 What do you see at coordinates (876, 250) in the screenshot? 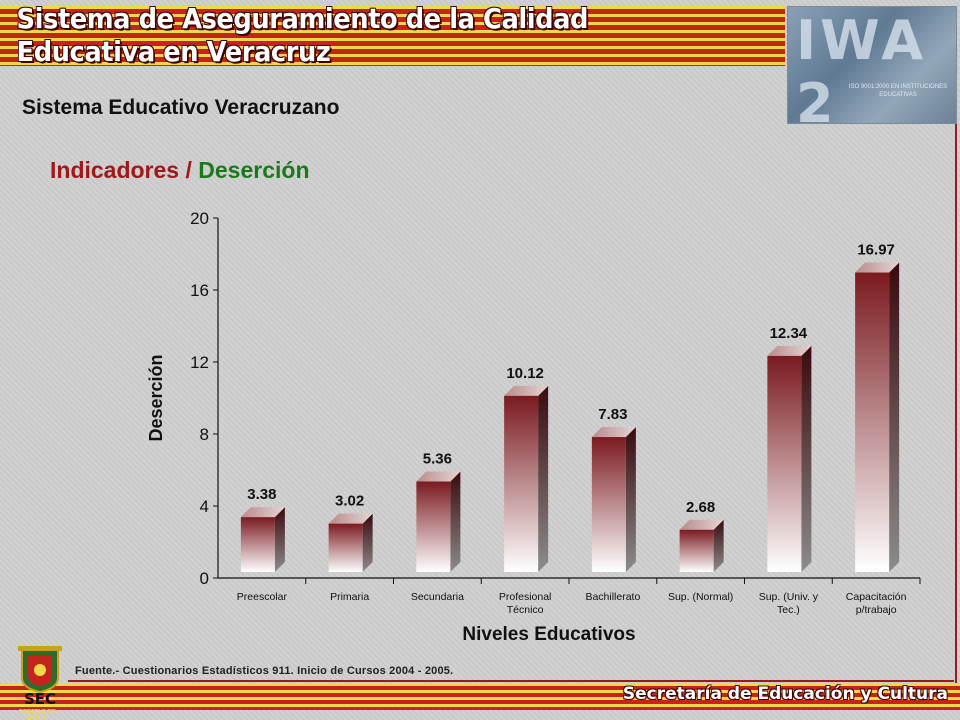
I see `bar-value-label: 16.97` at bounding box center [876, 250].